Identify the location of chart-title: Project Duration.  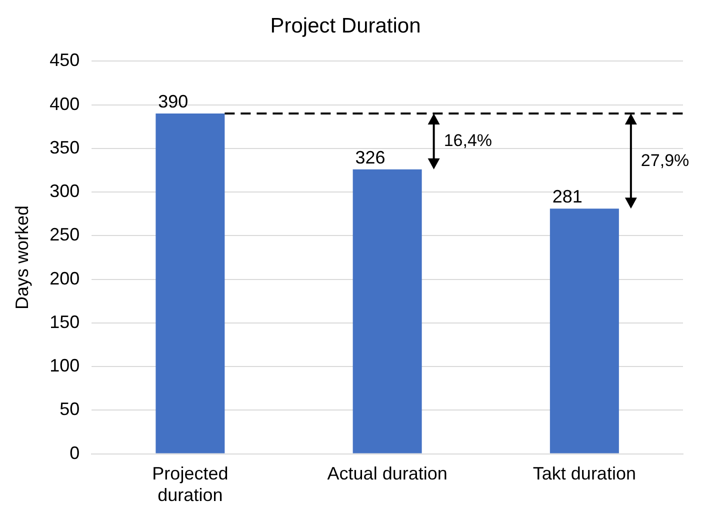
(345, 26).